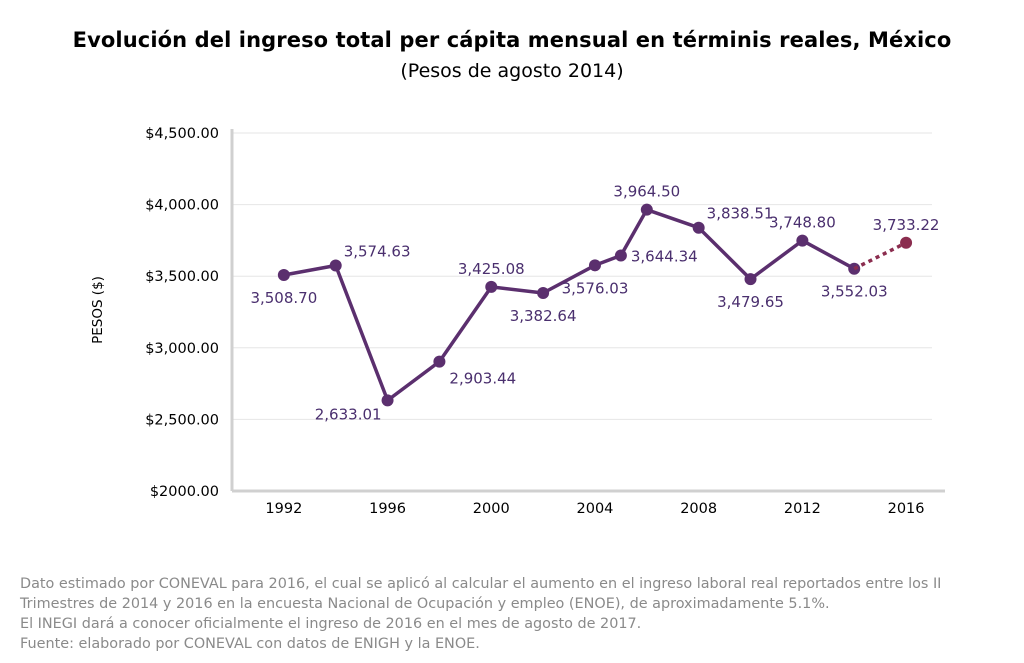 The width and height of the screenshot is (1024, 663). Describe the element at coordinates (664, 257) in the screenshot. I see `data-label: 3,644.34` at that location.